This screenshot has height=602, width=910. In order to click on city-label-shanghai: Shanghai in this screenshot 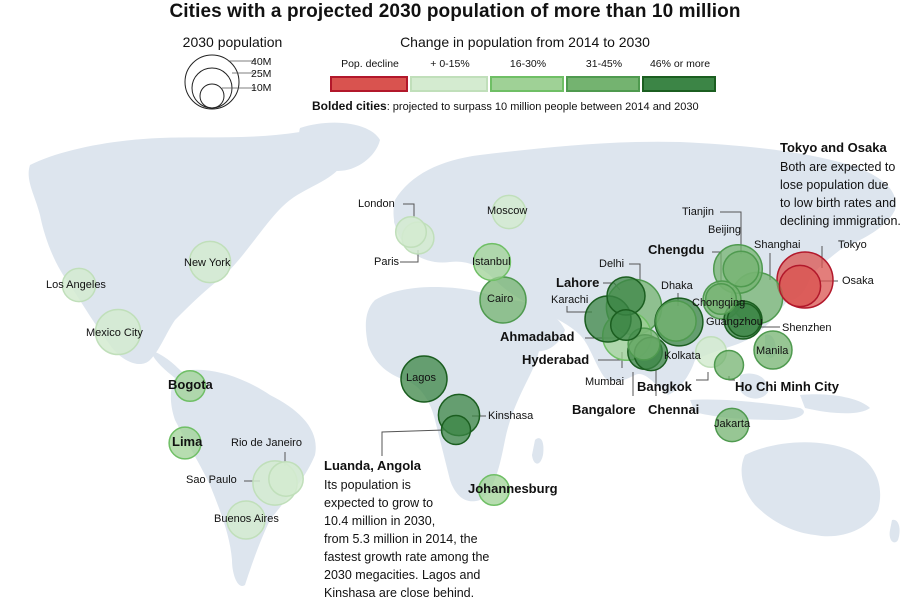, I will do `click(777, 245)`.